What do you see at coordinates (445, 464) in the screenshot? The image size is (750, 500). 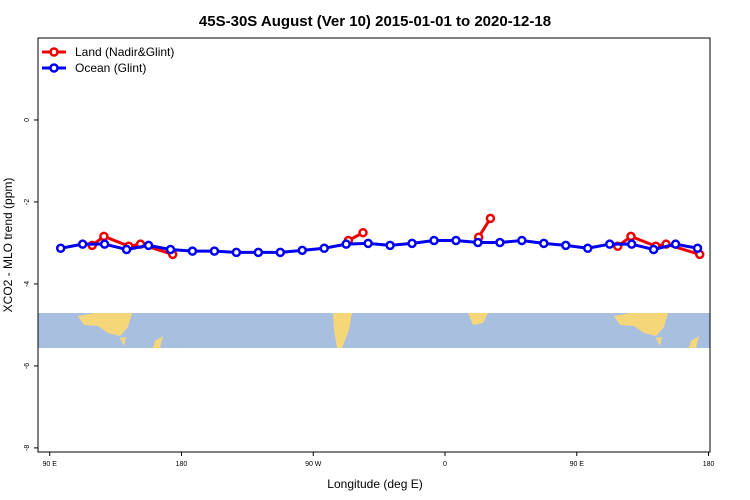 I see `x-tick-label: 0` at bounding box center [445, 464].